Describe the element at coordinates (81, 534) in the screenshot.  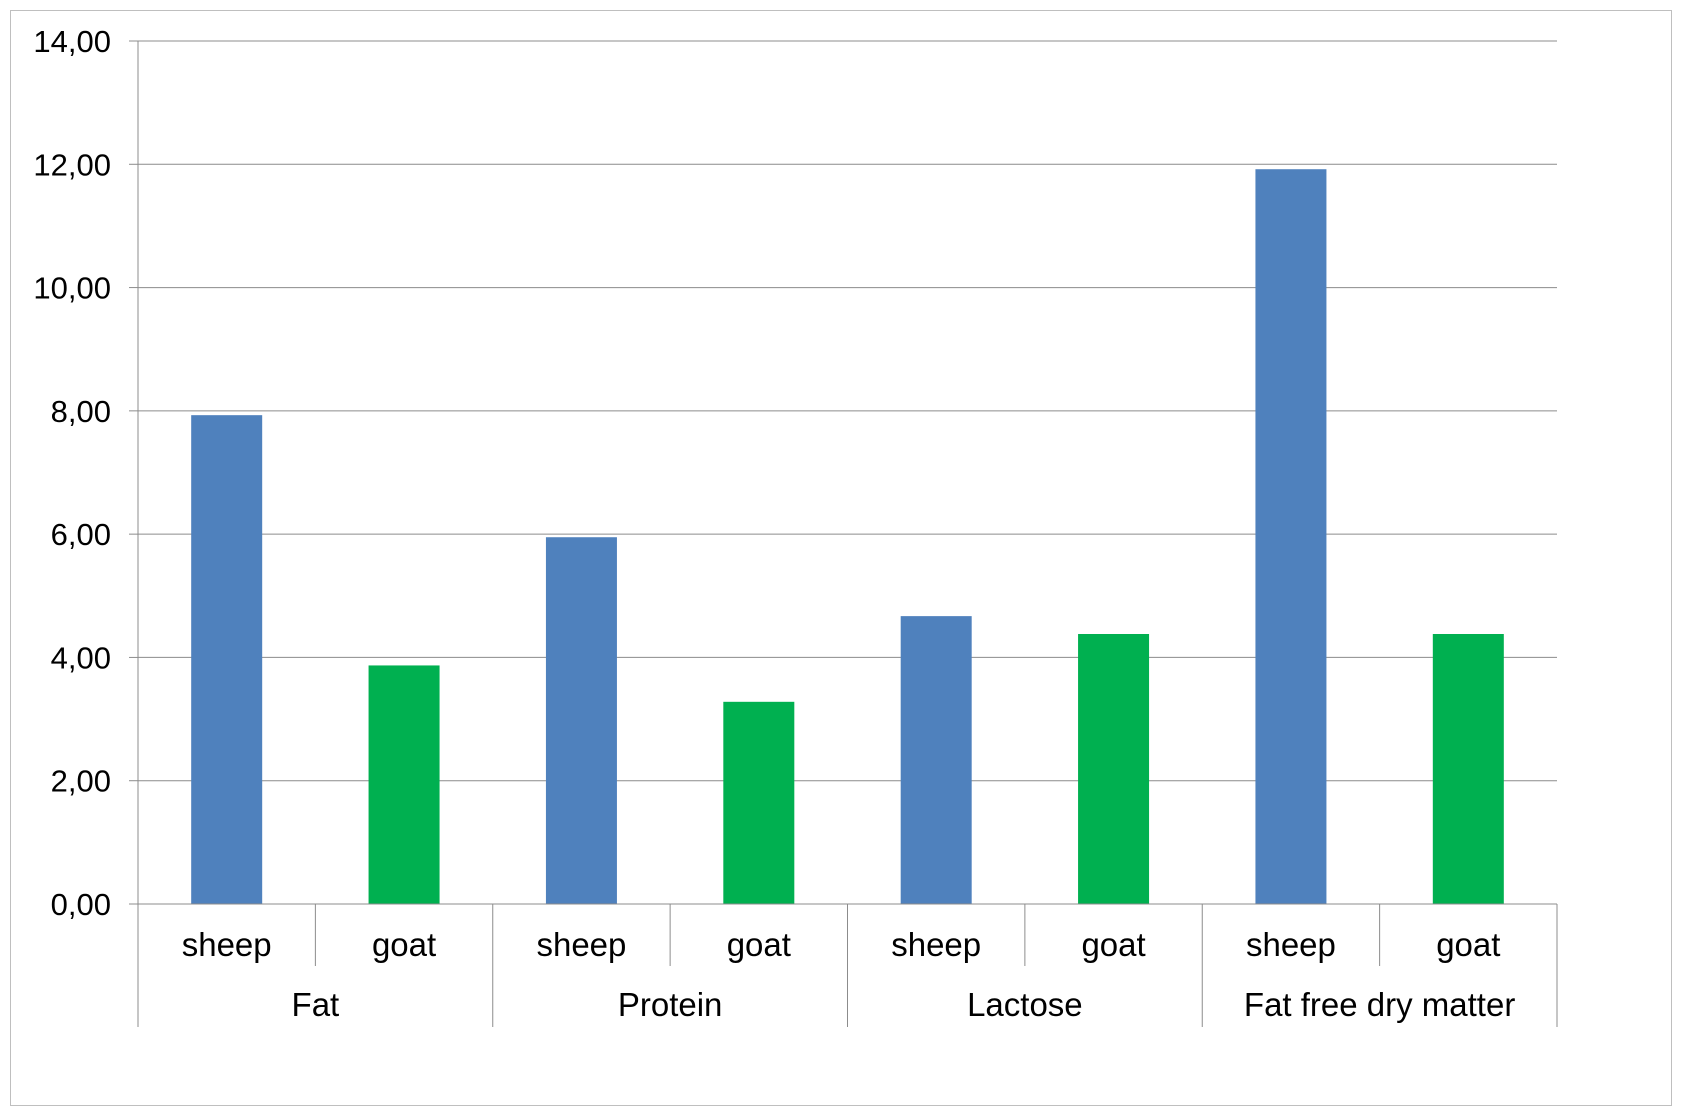
I see `y-tick-label: 6,00` at that location.